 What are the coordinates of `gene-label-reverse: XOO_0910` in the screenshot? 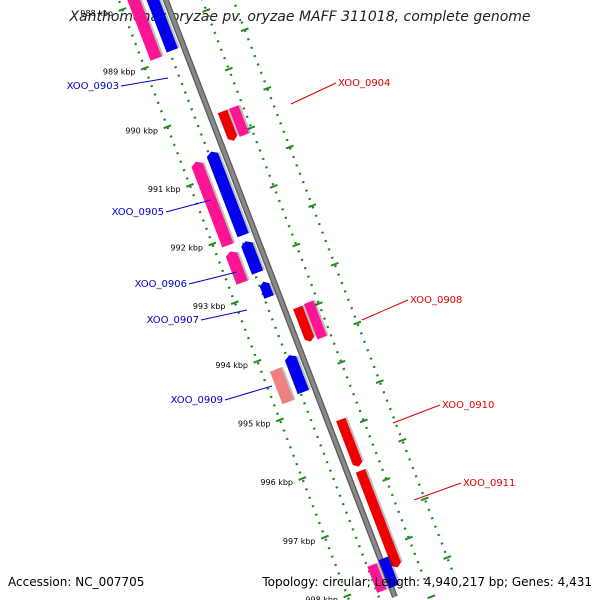 It's located at (468, 405).